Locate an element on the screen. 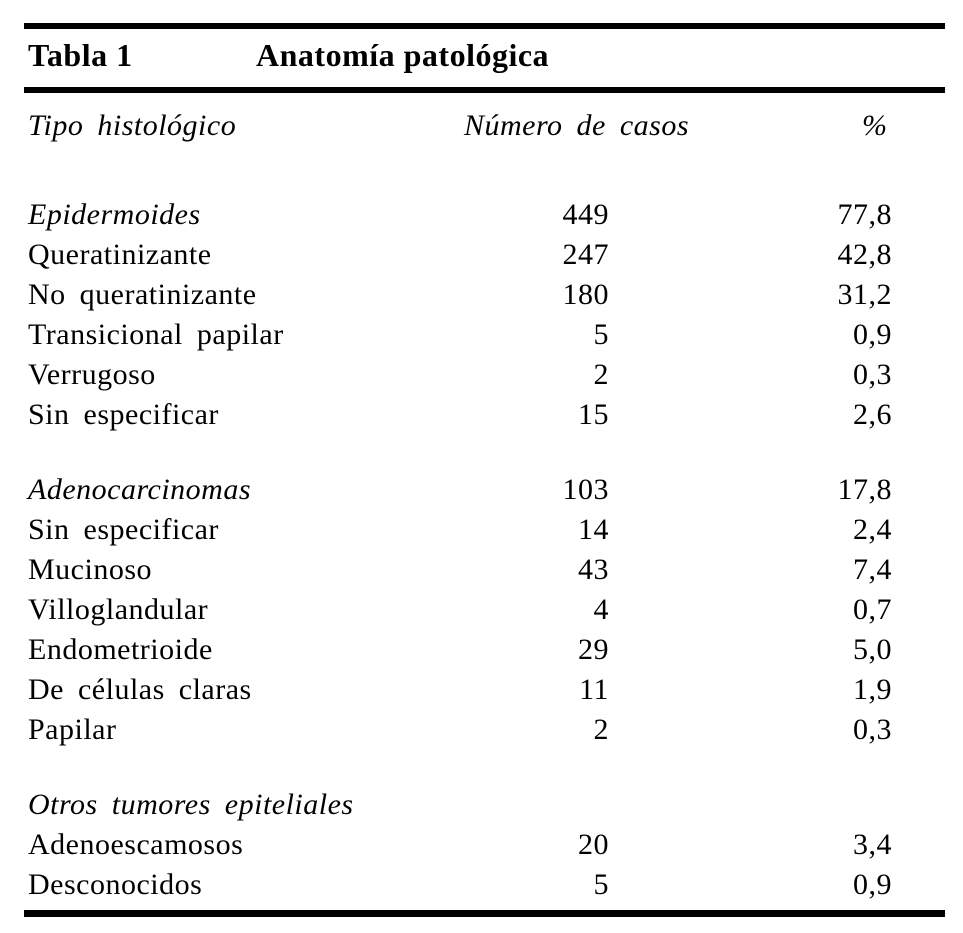 The image size is (963, 933). table-title-row: Tabla 1 Anatomía patológica is located at coordinates (484, 55).